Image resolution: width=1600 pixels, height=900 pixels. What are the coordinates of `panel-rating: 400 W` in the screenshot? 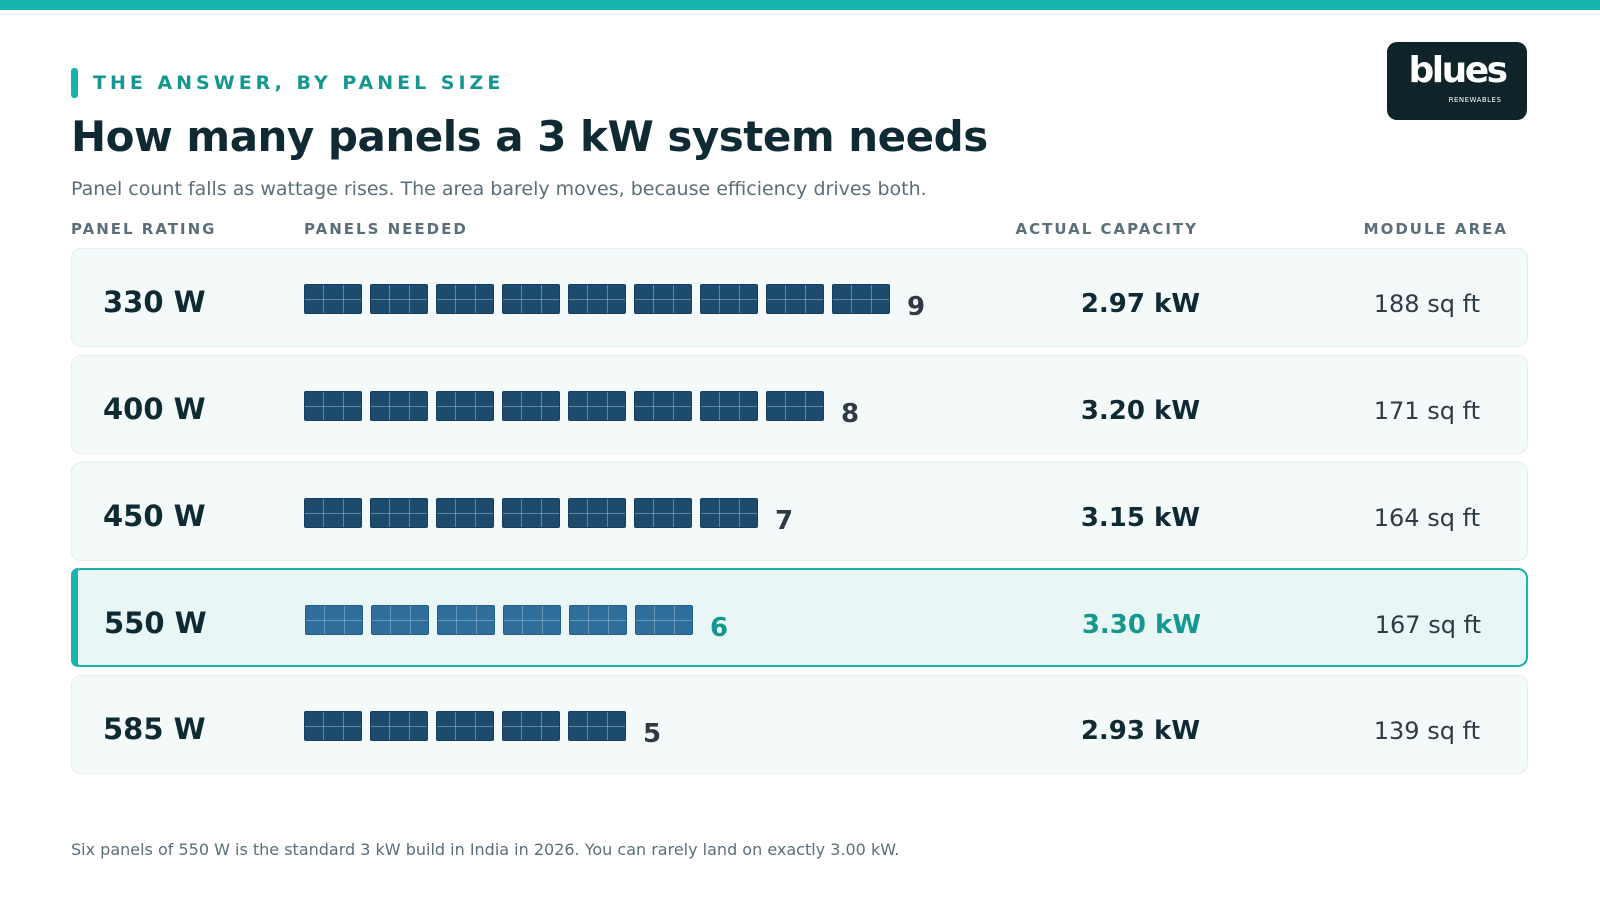 It's located at (154, 409).